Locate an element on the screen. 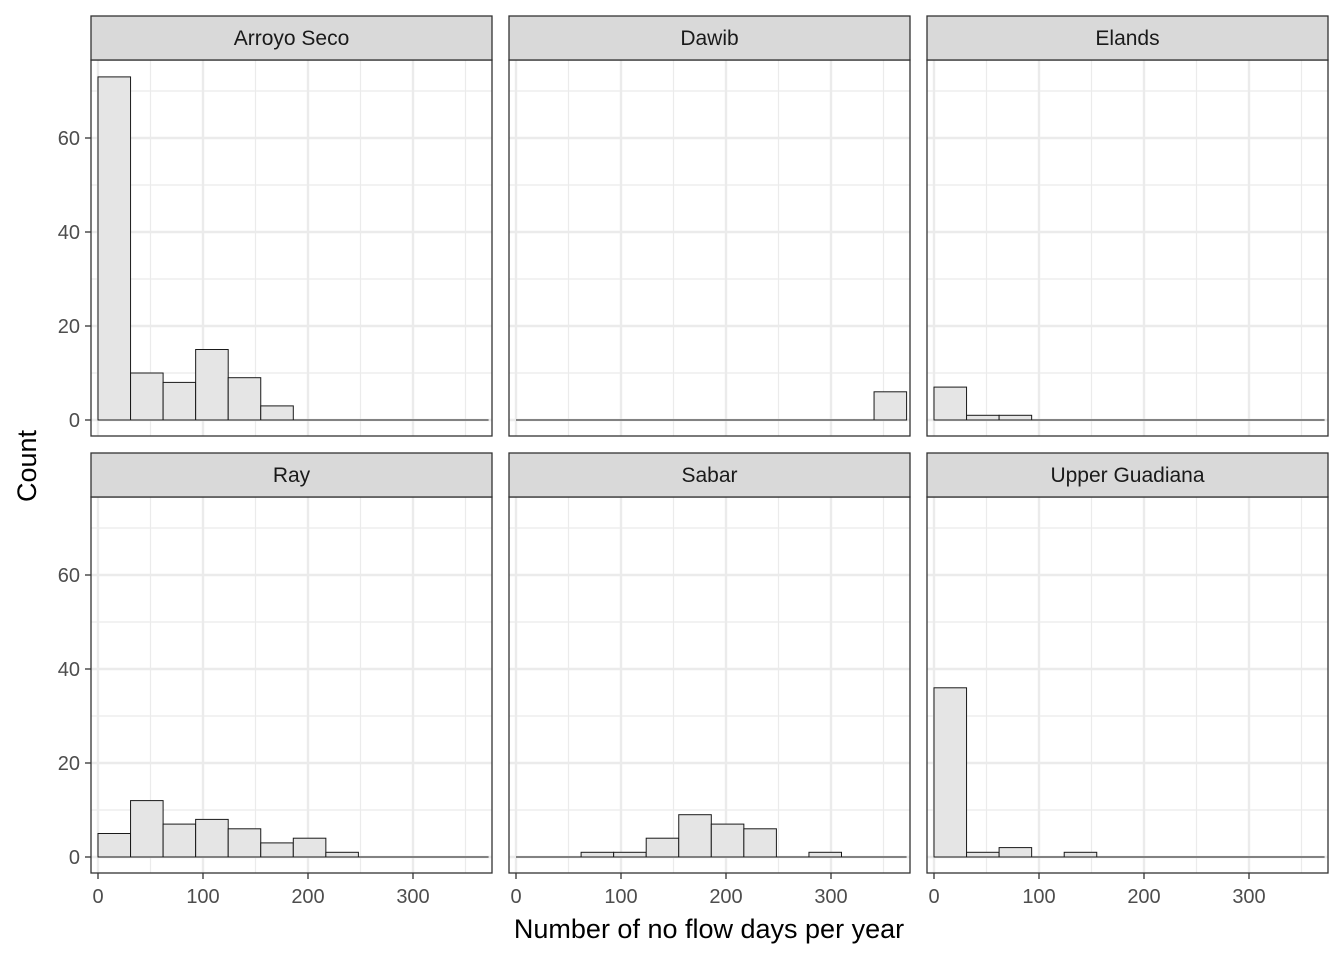  facet-panel: Arroyo Seco is located at coordinates (291, 226).